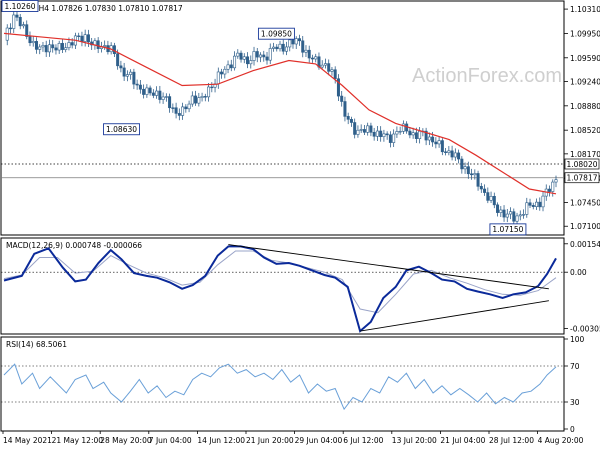  Describe the element at coordinates (582, 178) in the screenshot. I see `current-price-box` at that location.